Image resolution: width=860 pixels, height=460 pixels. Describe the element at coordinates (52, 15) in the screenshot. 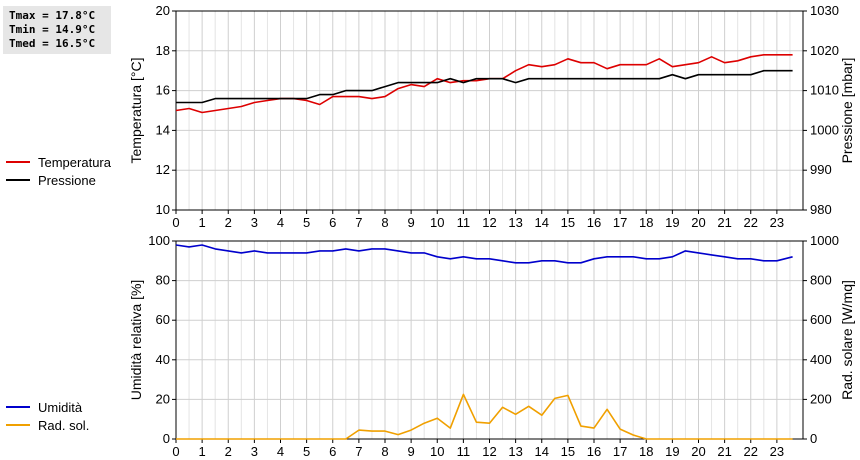

I see `tmax-text: Tmax = 17.8°C` at that location.